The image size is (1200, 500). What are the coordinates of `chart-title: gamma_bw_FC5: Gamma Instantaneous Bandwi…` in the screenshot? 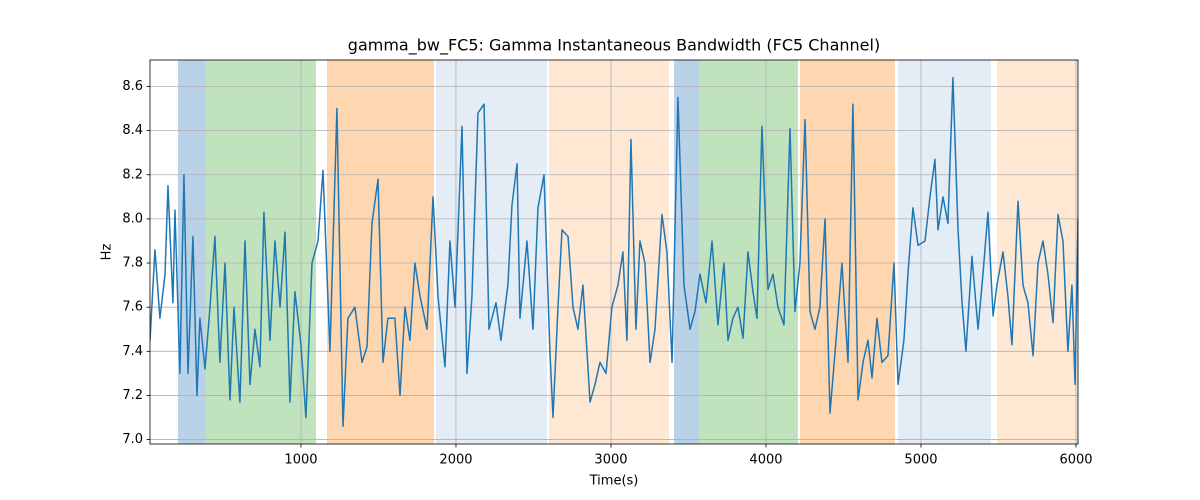 It's located at (614, 46).